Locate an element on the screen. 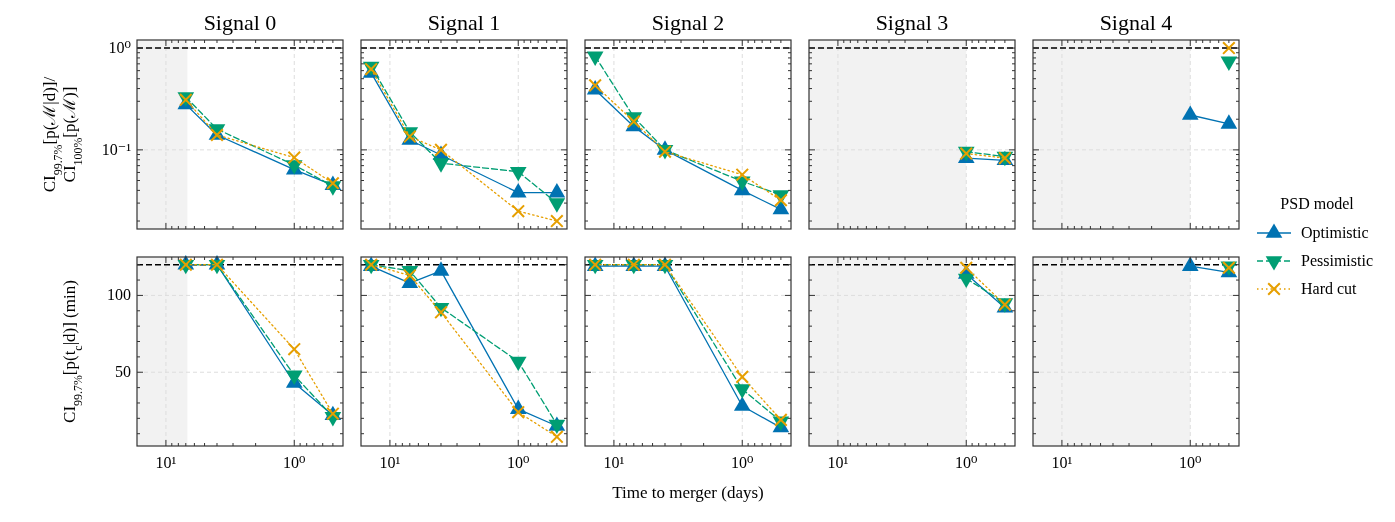  legend-label: Pessimistic is located at coordinates (1337, 260).